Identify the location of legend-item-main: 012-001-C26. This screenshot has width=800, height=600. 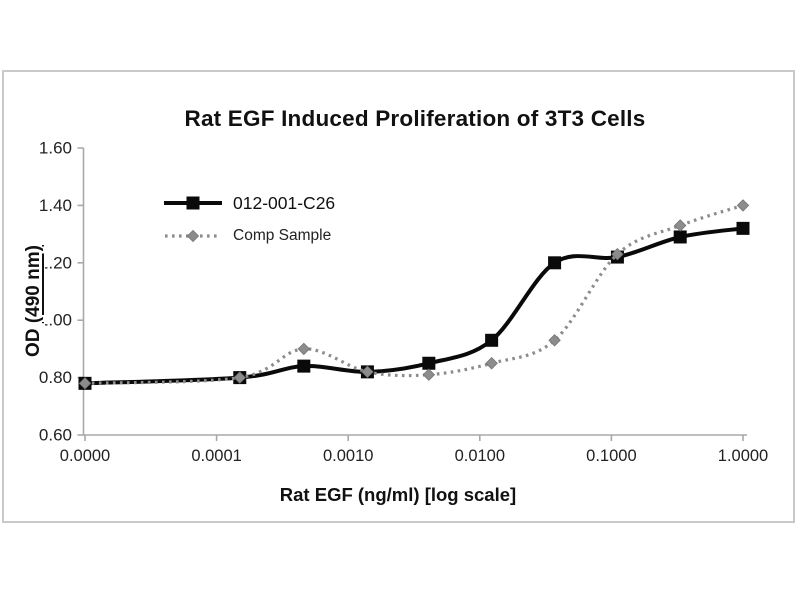
(249, 203).